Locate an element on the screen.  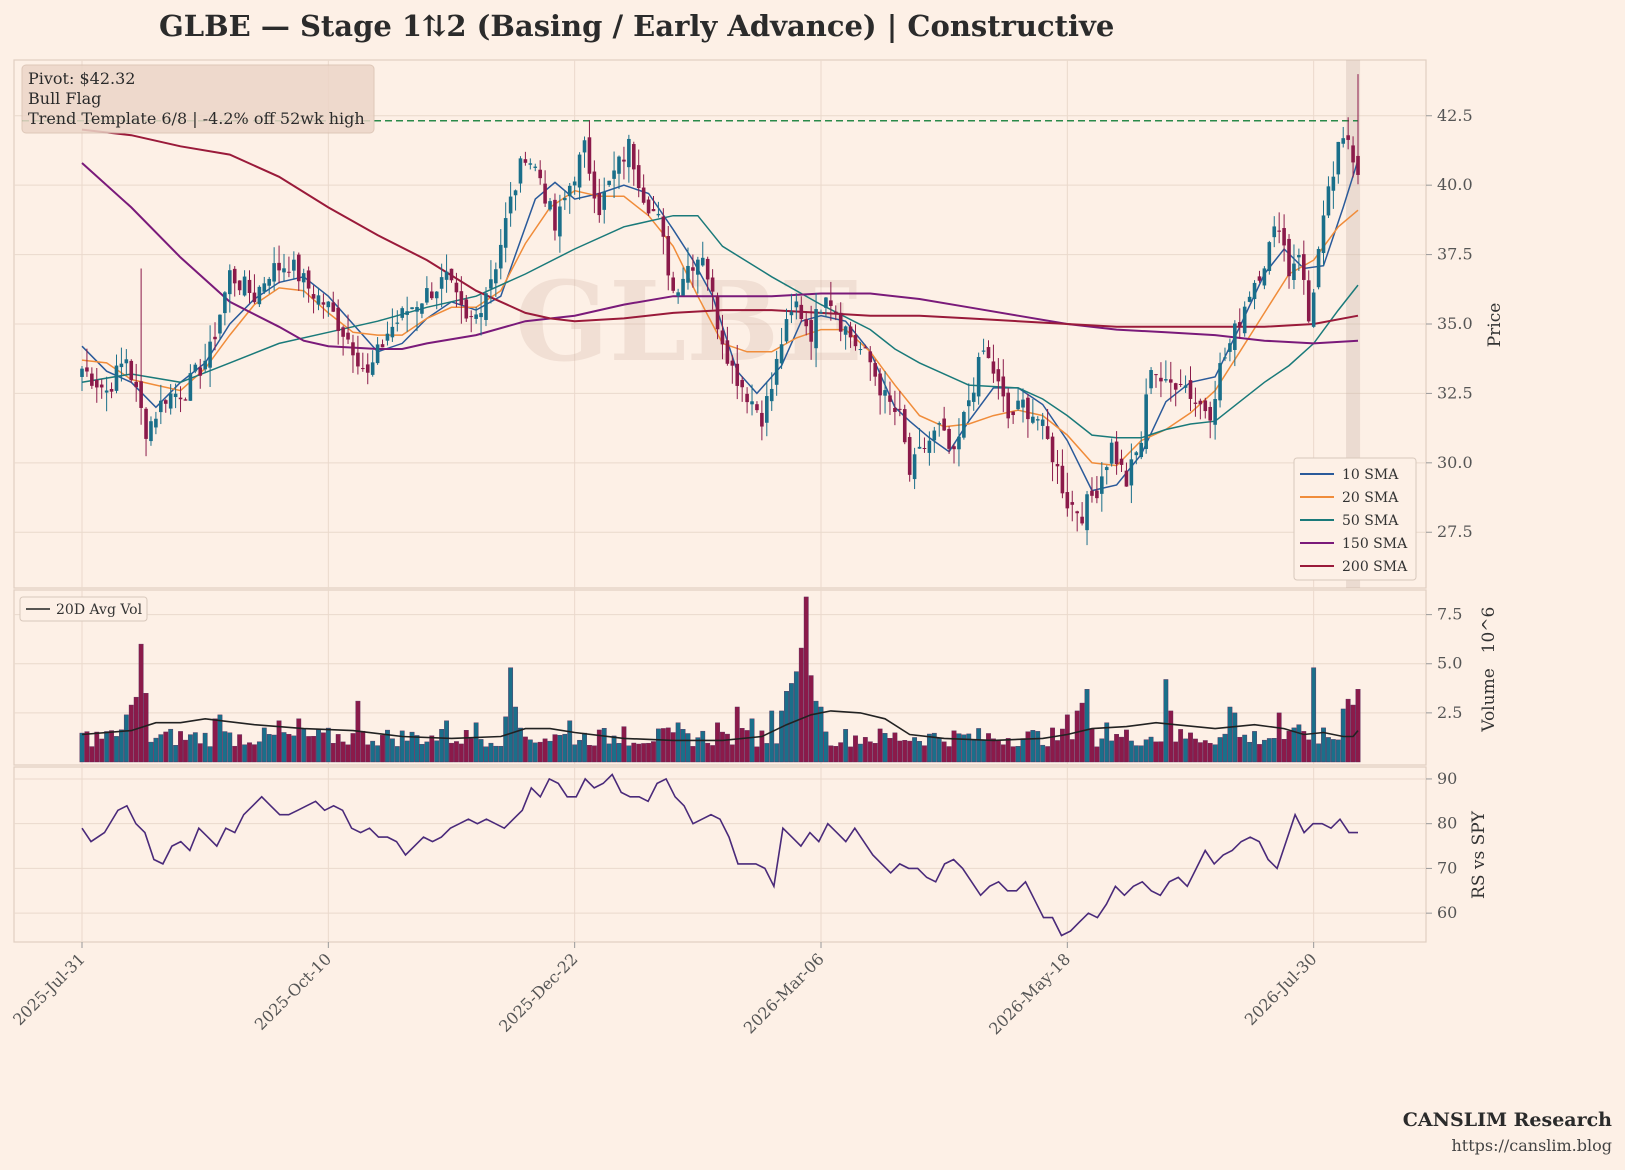
price-tick-label: 35.0 is located at coordinates (1455, 323).